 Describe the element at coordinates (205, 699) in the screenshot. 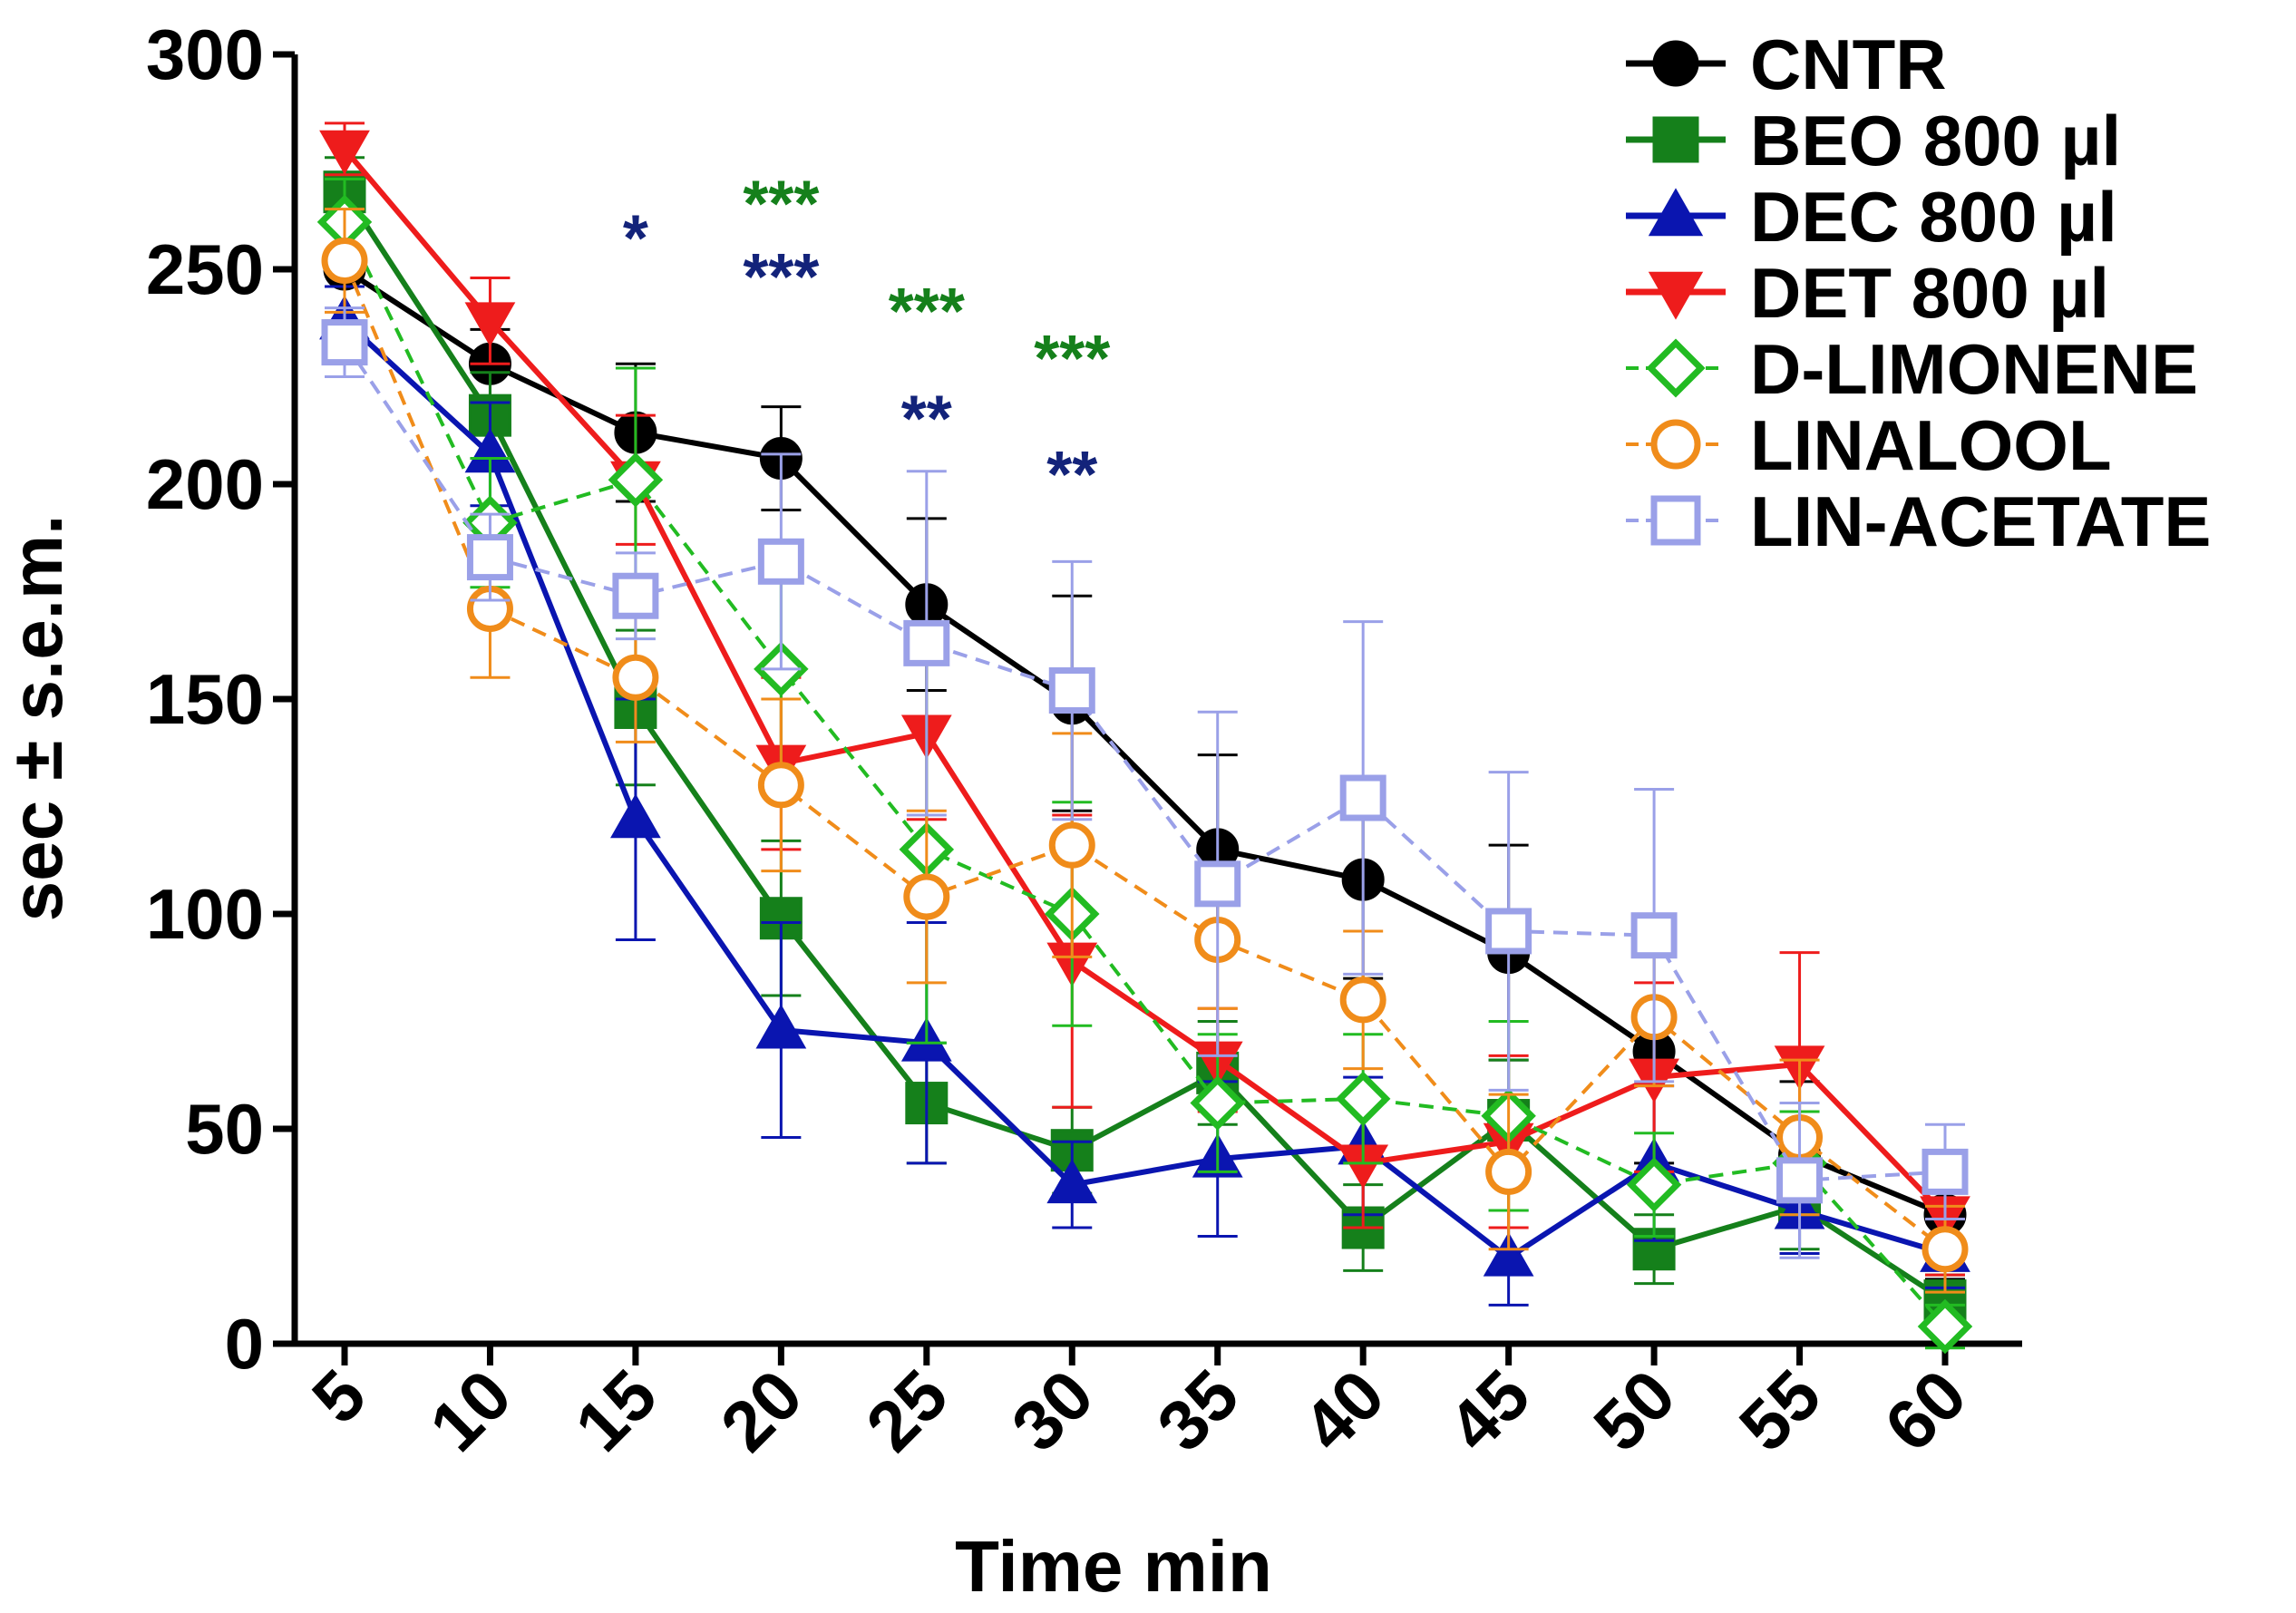

I see `y-tick-label: 150` at that location.